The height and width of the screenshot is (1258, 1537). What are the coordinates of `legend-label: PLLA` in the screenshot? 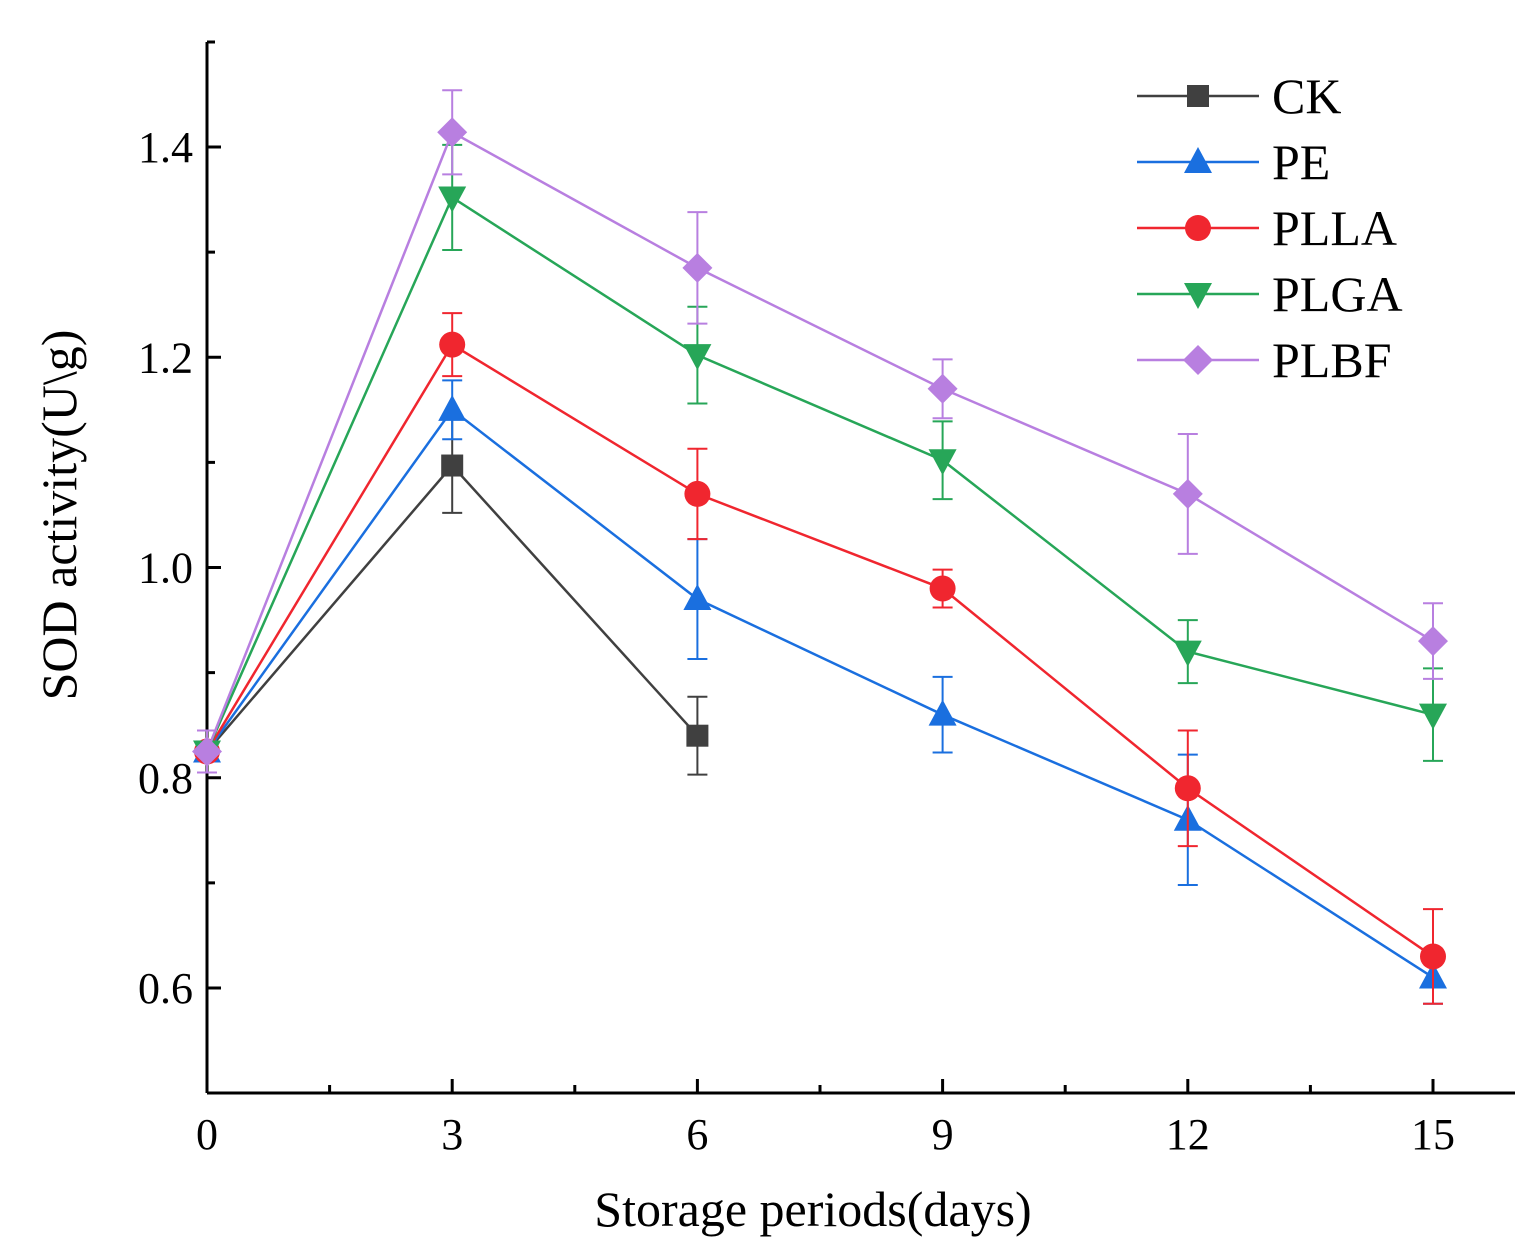 It's located at (1334, 228).